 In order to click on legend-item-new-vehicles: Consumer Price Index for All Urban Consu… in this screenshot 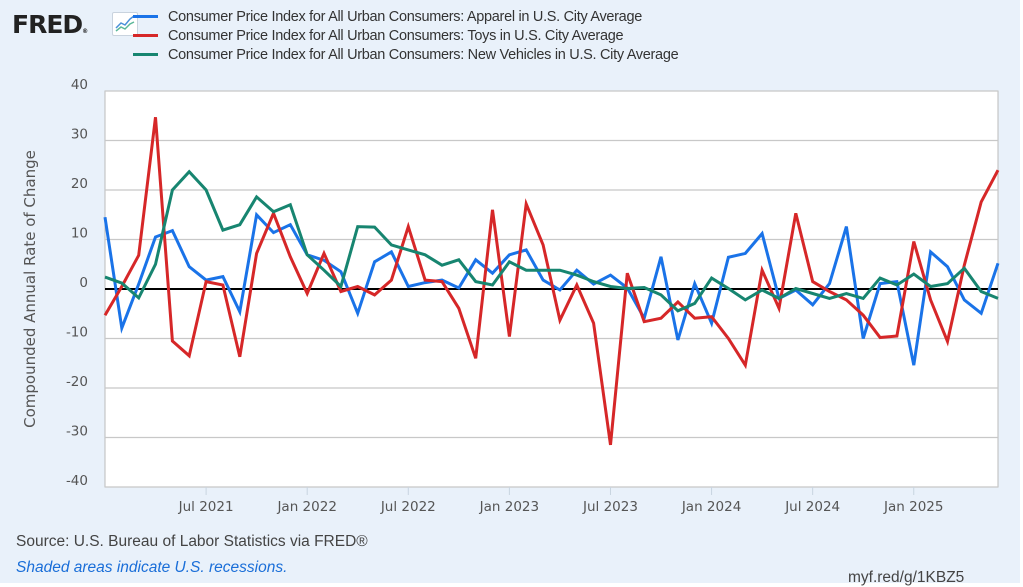, I will do `click(406, 54)`.